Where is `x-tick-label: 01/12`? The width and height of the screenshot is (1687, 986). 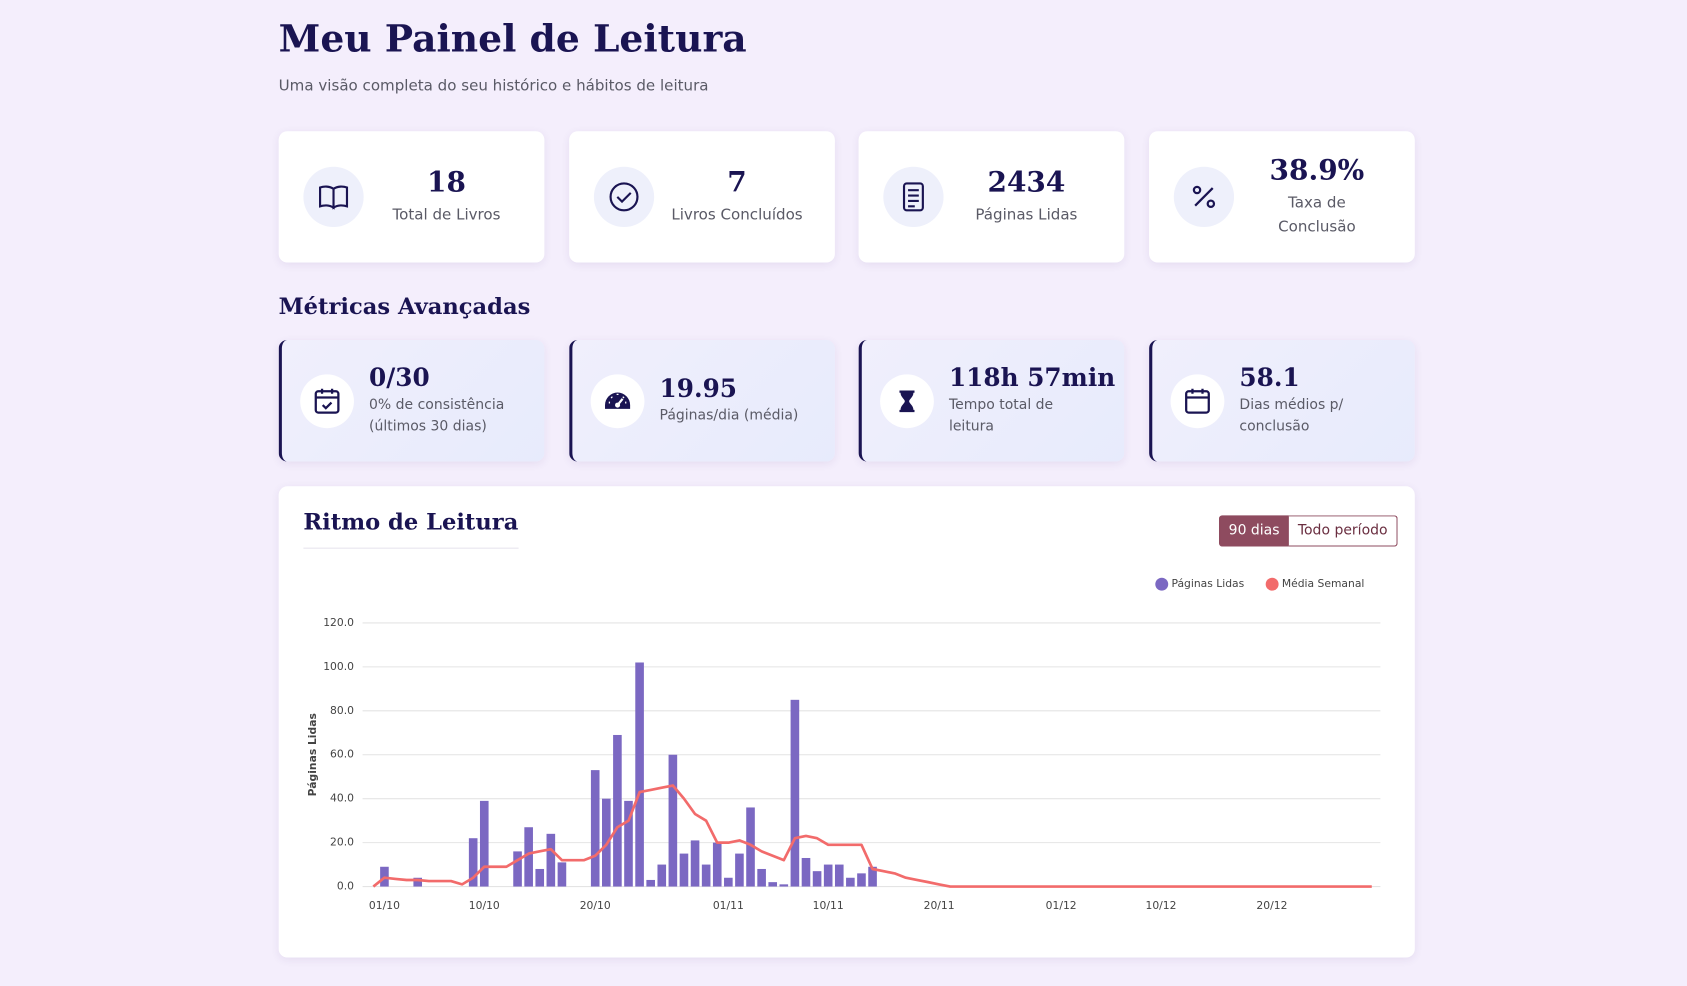
x-tick-label: 01/12 is located at coordinates (1061, 905).